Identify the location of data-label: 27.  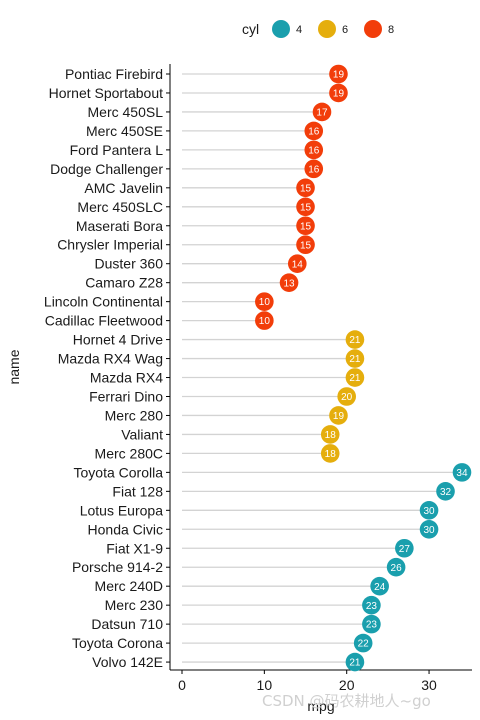
(405, 549).